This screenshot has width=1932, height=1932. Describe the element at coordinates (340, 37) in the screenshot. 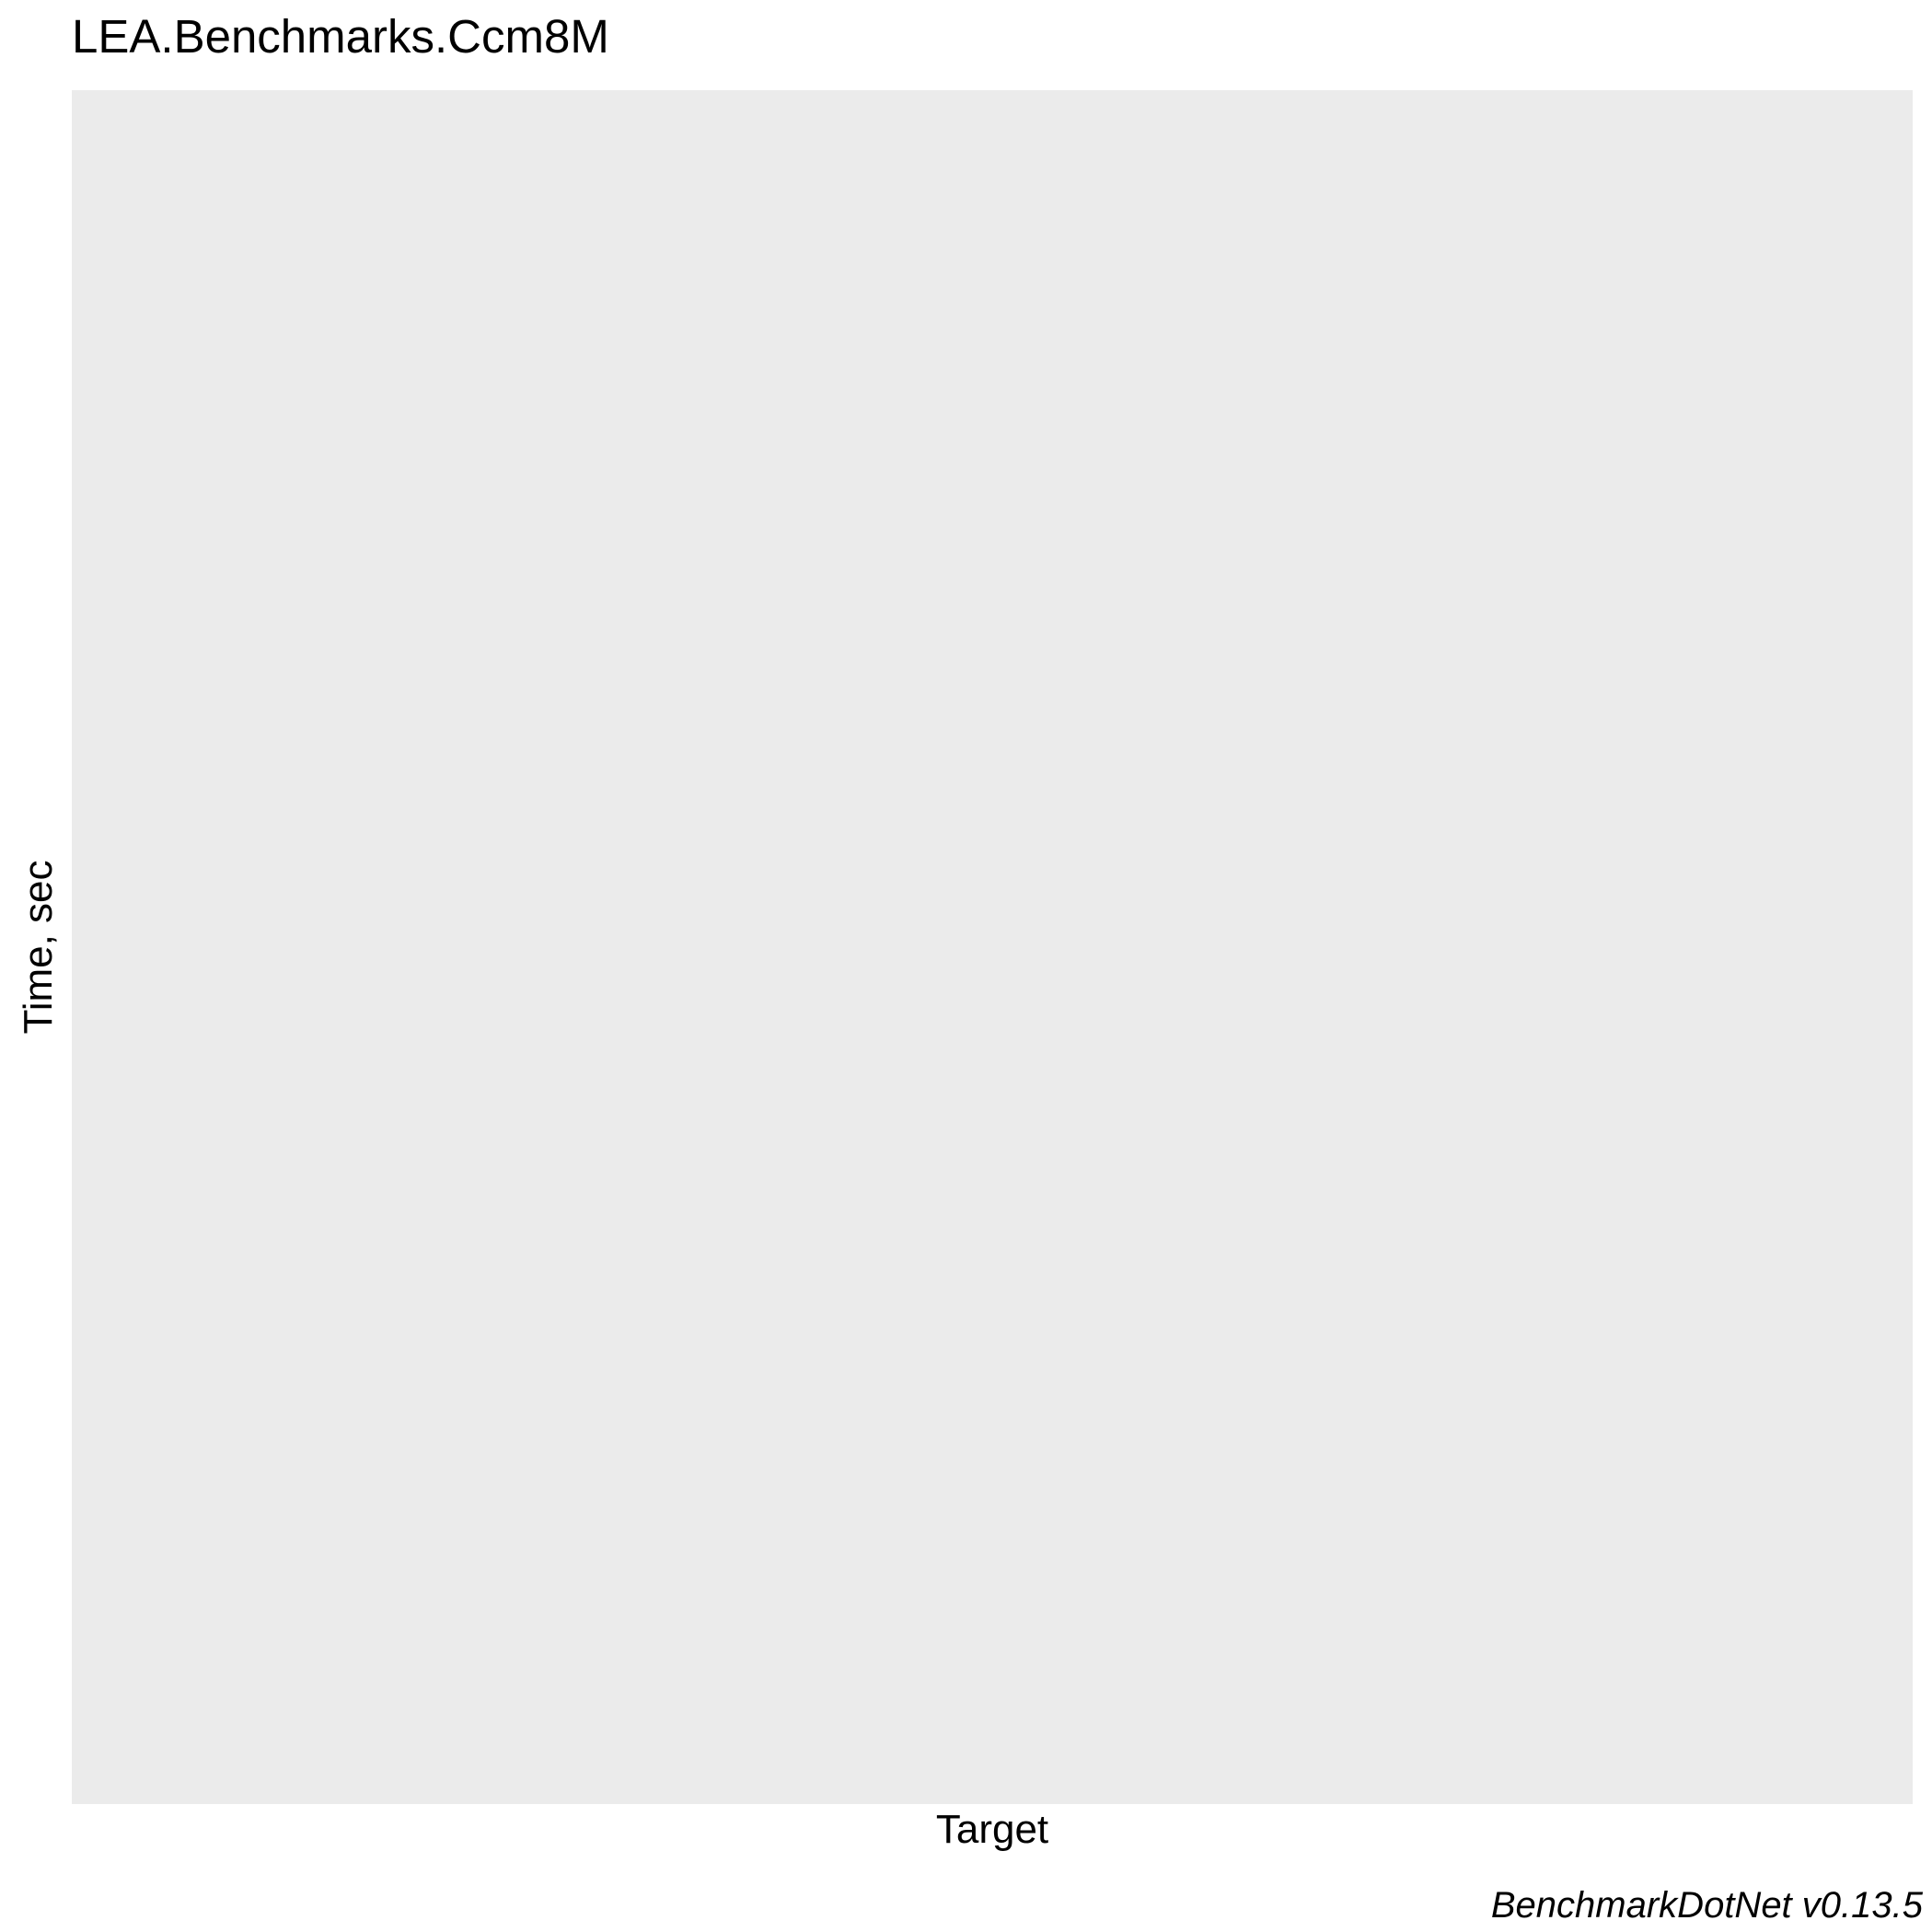

I see `chart-title: LEA.Benchmarks.Ccm8M` at that location.